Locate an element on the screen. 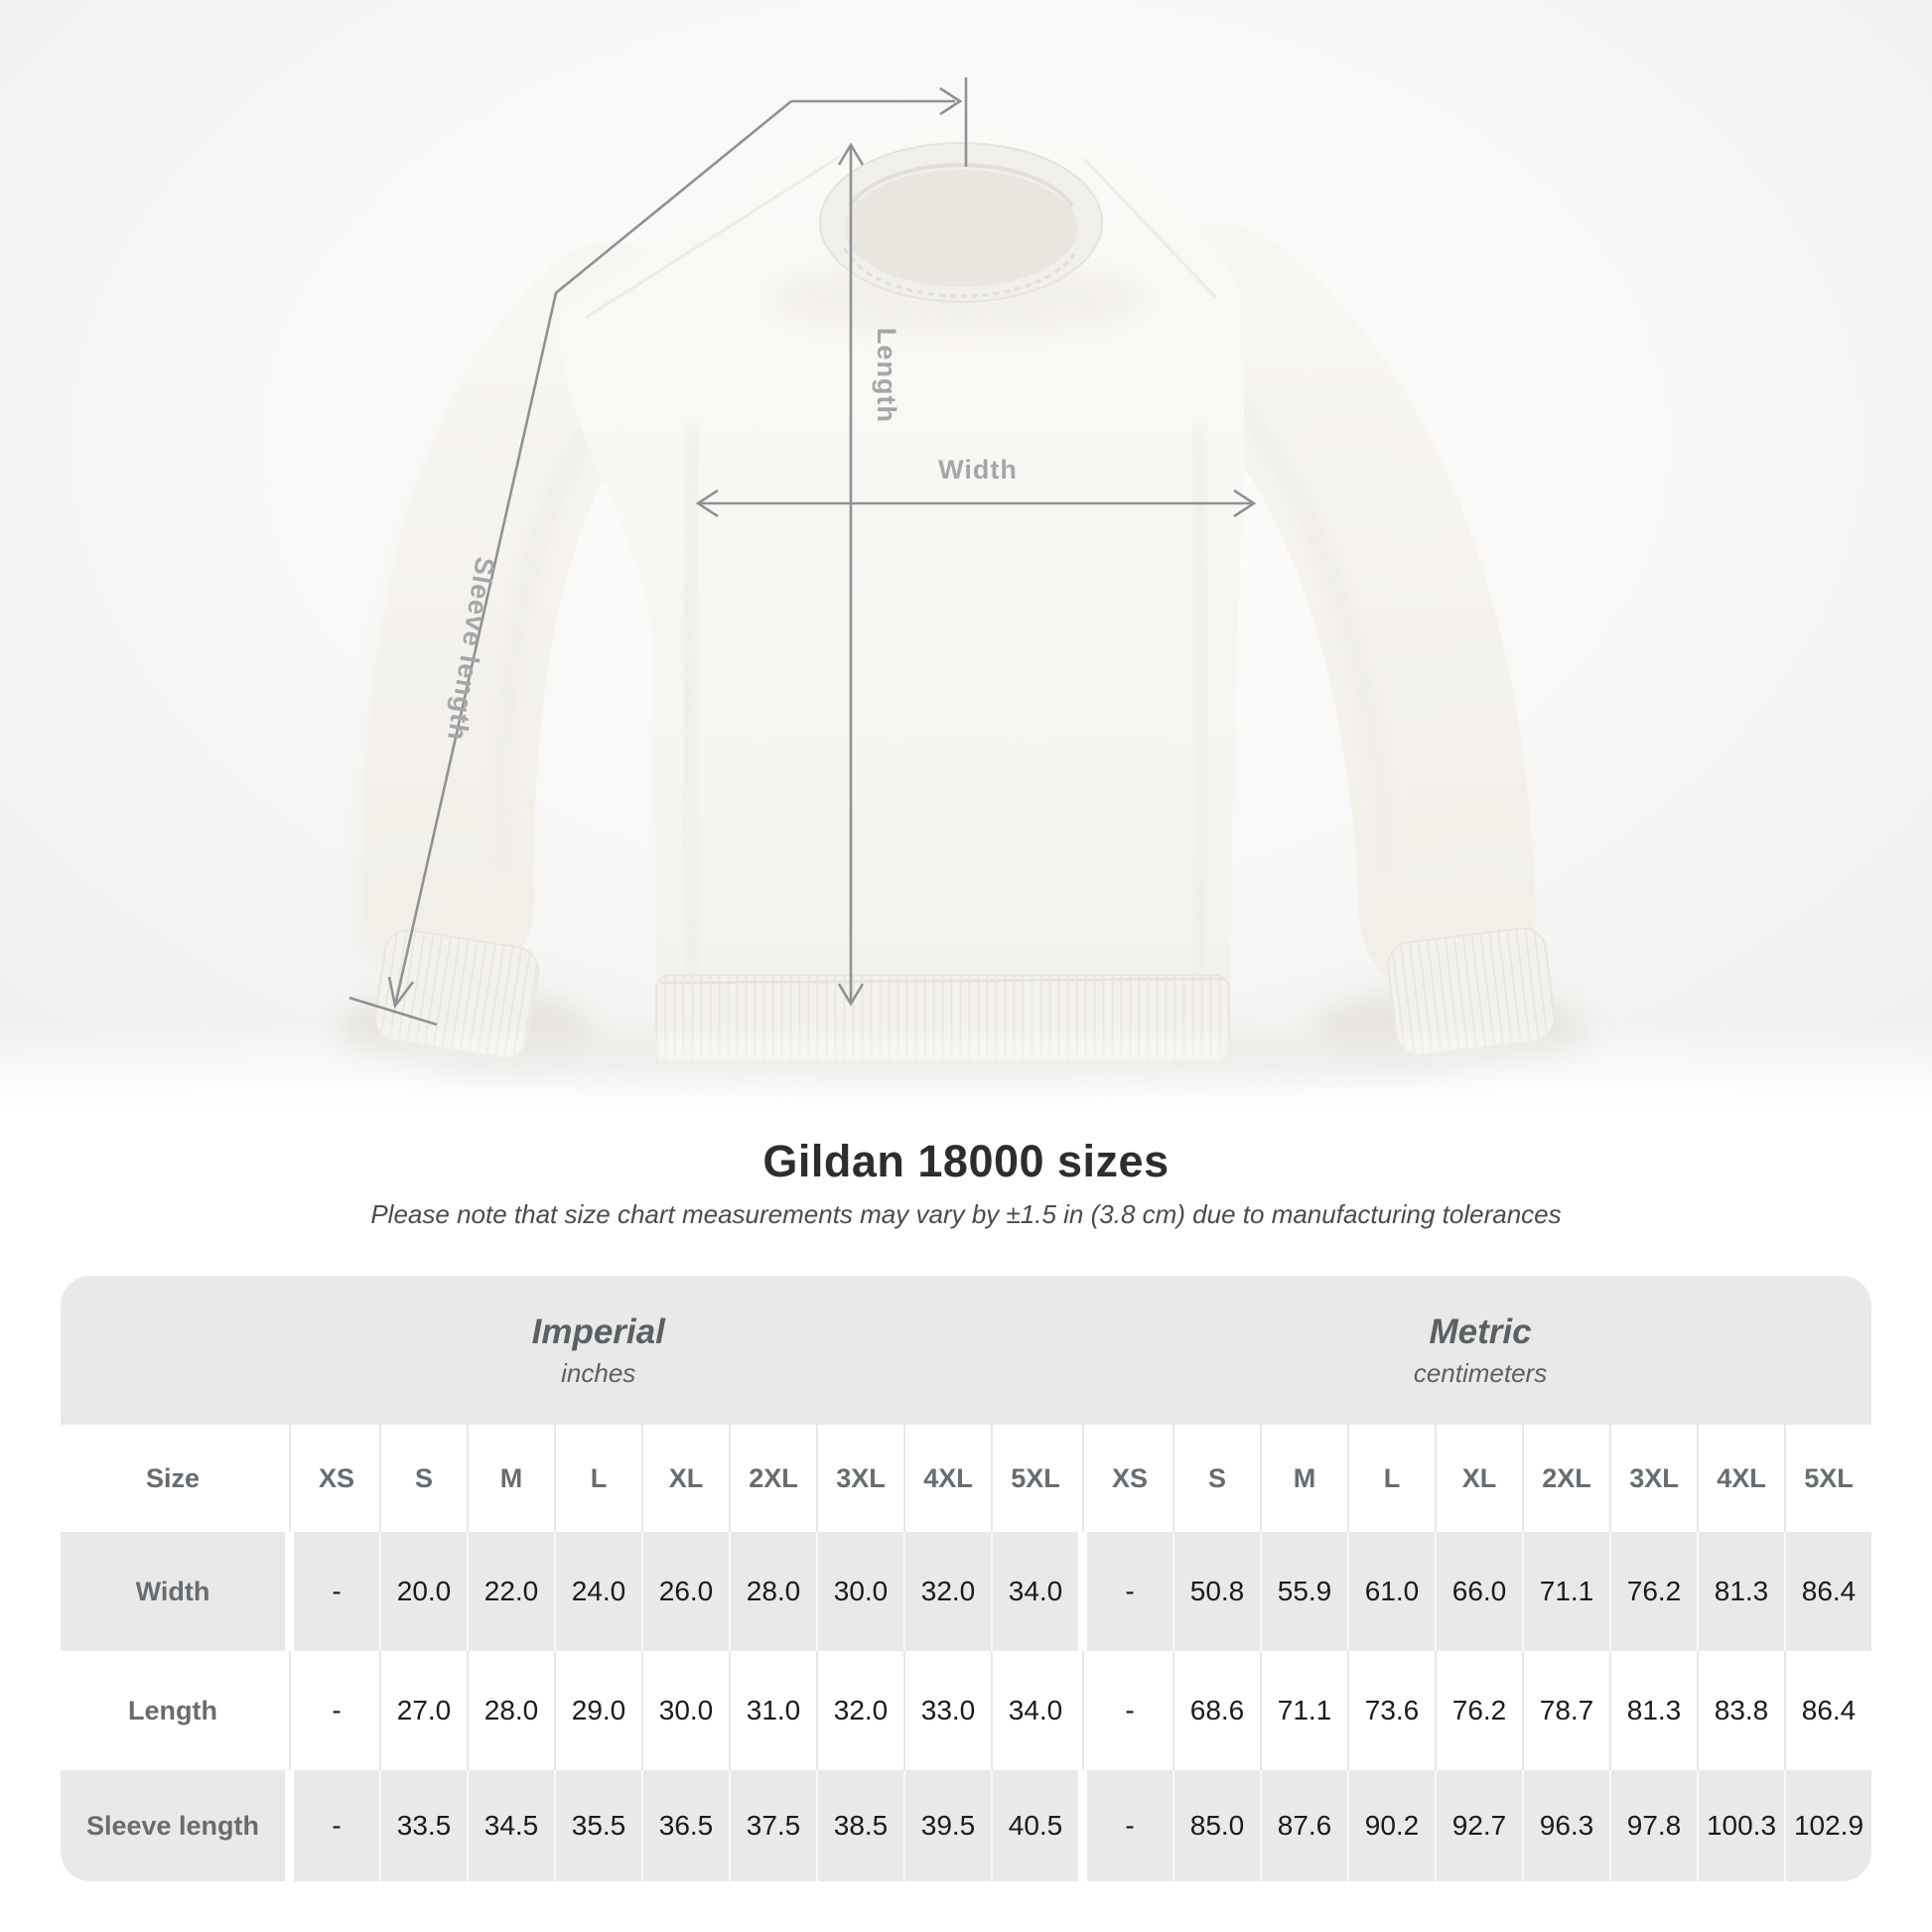 The width and height of the screenshot is (1932, 1932). value-cell: 83.8 is located at coordinates (1741, 1710).